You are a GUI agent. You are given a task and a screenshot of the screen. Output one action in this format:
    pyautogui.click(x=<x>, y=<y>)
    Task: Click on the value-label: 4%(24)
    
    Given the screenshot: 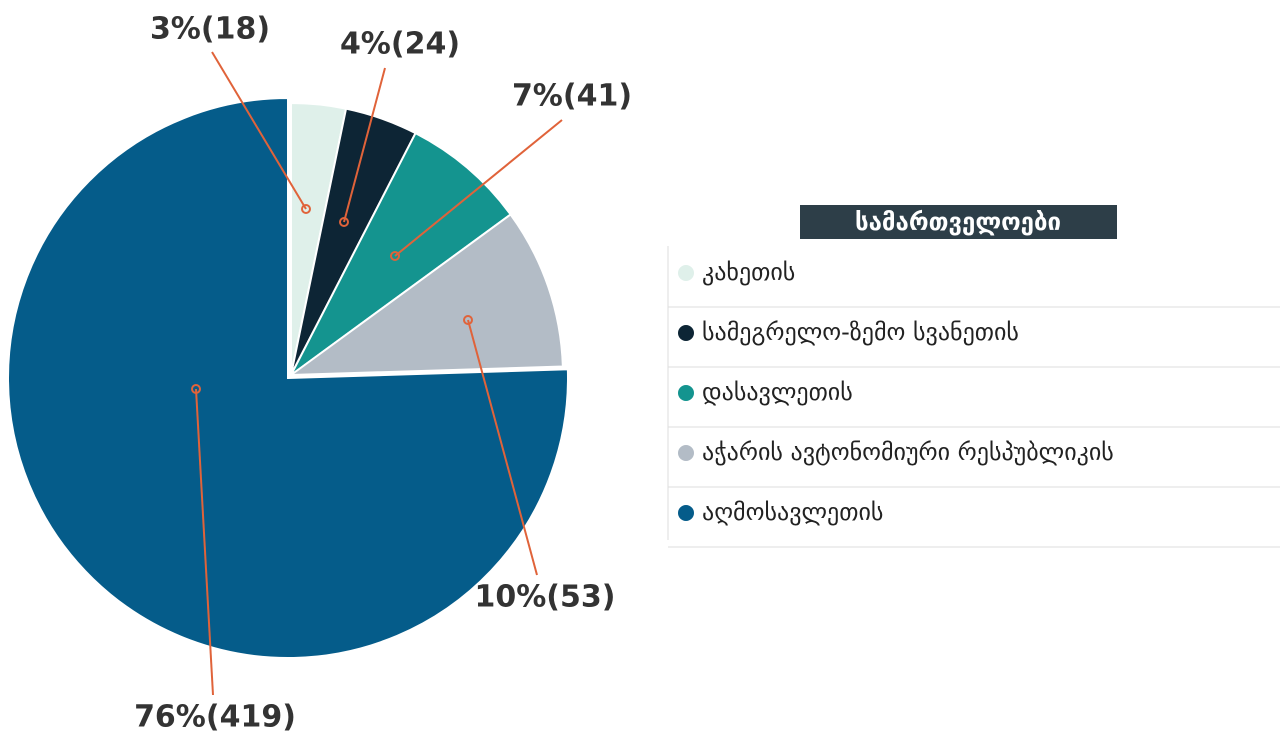 What is the action you would take?
    pyautogui.click(x=400, y=44)
    